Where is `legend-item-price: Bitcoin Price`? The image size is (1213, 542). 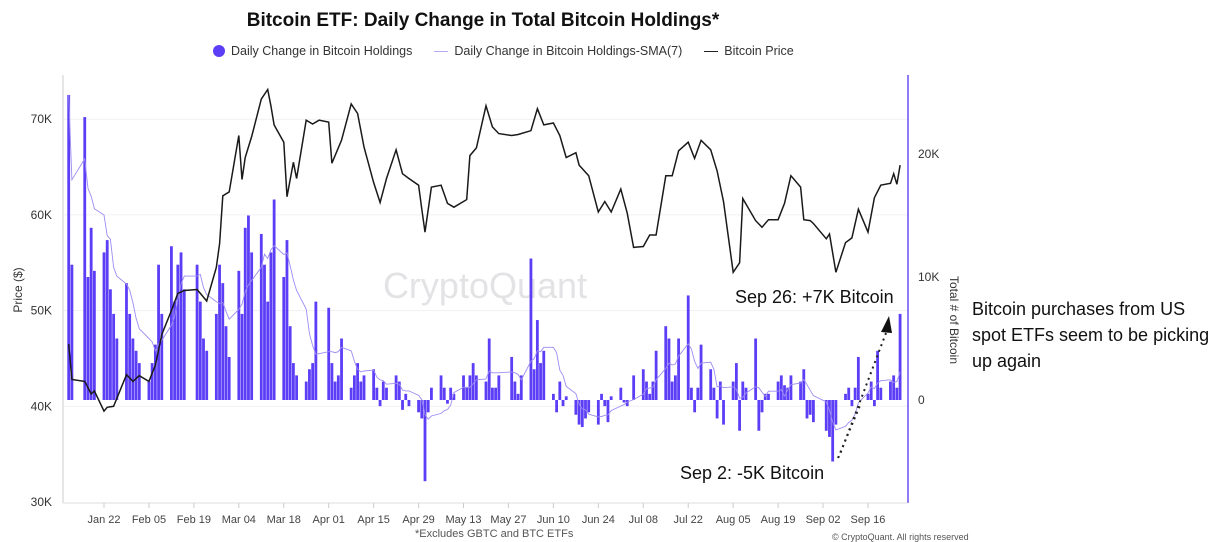
legend-item-price: Bitcoin Price is located at coordinates (749, 51).